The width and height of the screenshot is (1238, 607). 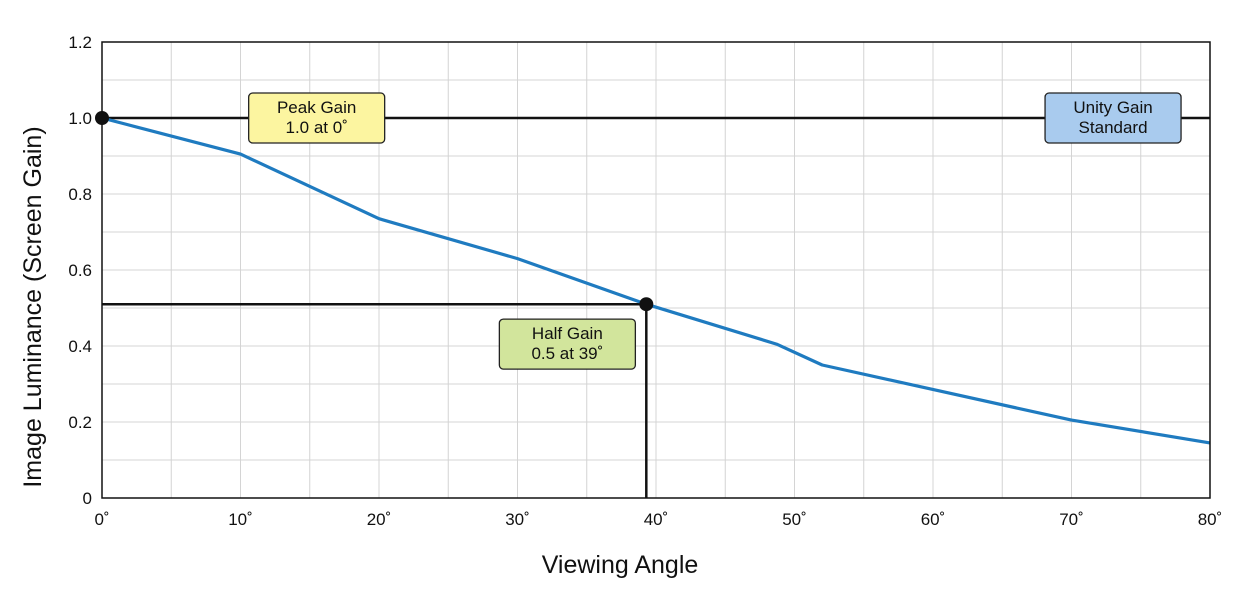 I want to click on annotation-text: 0.5 at 39˚, so click(x=567, y=353).